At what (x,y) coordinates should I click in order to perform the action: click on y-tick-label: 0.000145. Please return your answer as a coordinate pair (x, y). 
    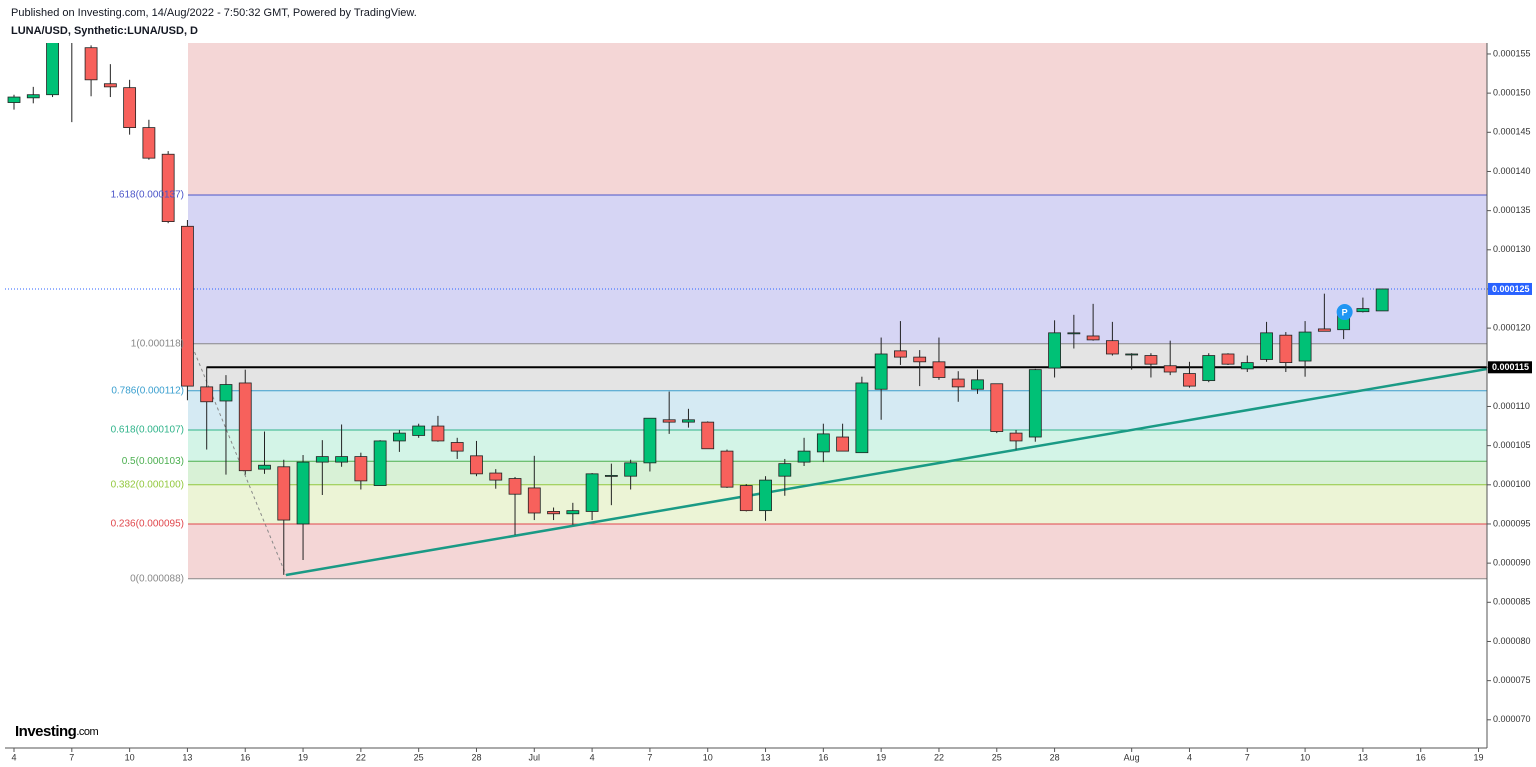
    Looking at the image, I should click on (1512, 132).